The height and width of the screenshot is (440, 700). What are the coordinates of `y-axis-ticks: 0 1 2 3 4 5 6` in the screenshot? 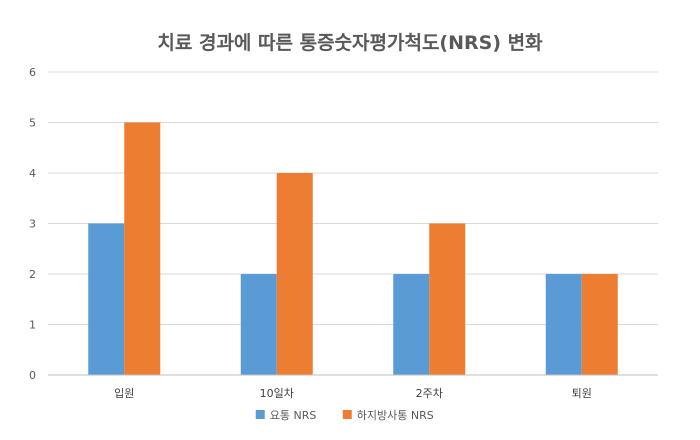 It's located at (32, 224).